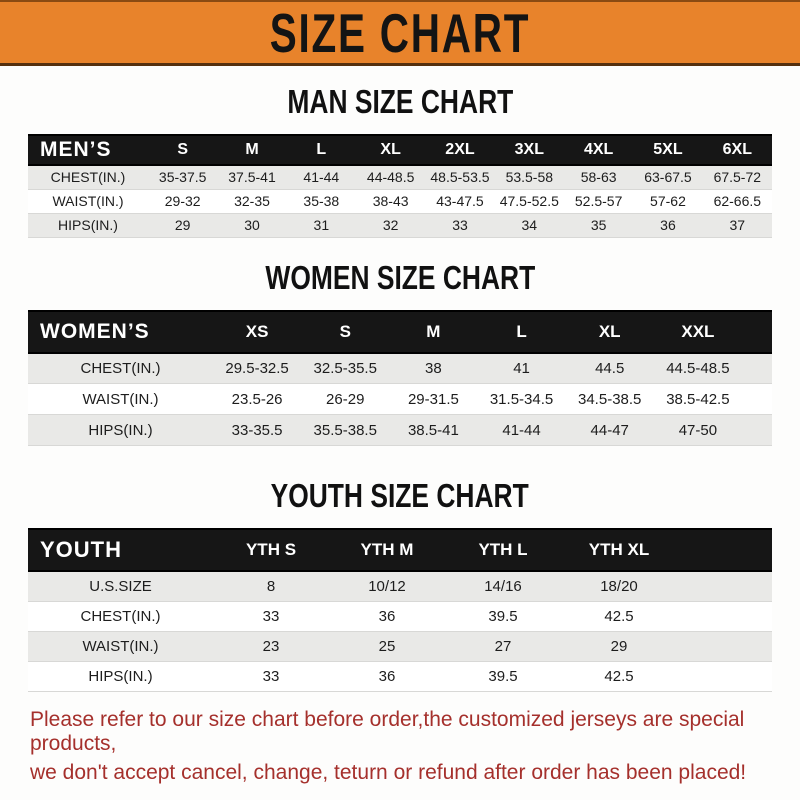 The height and width of the screenshot is (800, 800). I want to click on size-column-header: M, so click(252, 150).